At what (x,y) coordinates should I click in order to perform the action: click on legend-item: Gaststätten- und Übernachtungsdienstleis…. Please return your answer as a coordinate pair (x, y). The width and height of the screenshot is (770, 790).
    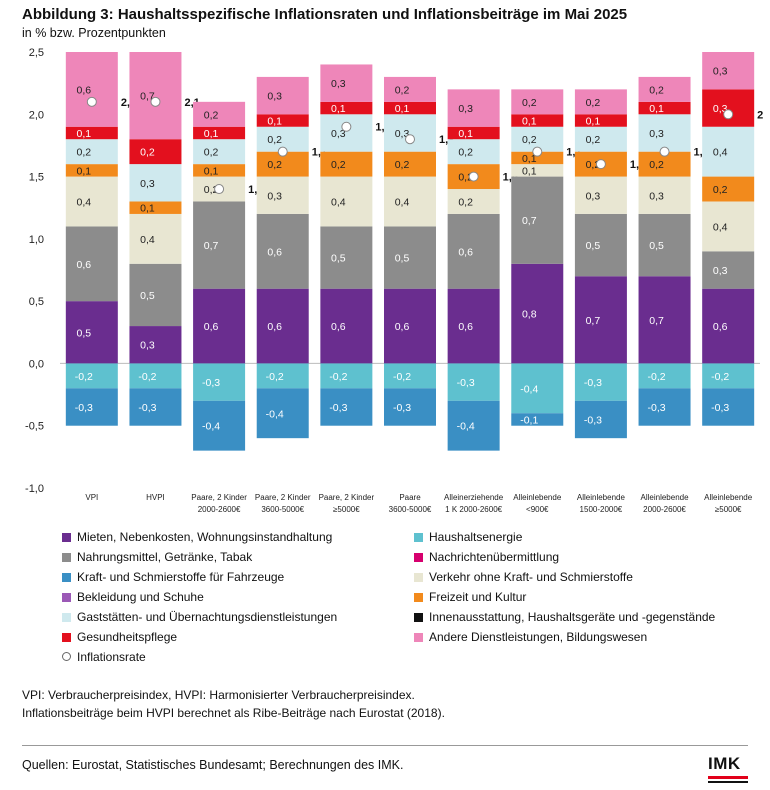
    Looking at the image, I should click on (199, 617).